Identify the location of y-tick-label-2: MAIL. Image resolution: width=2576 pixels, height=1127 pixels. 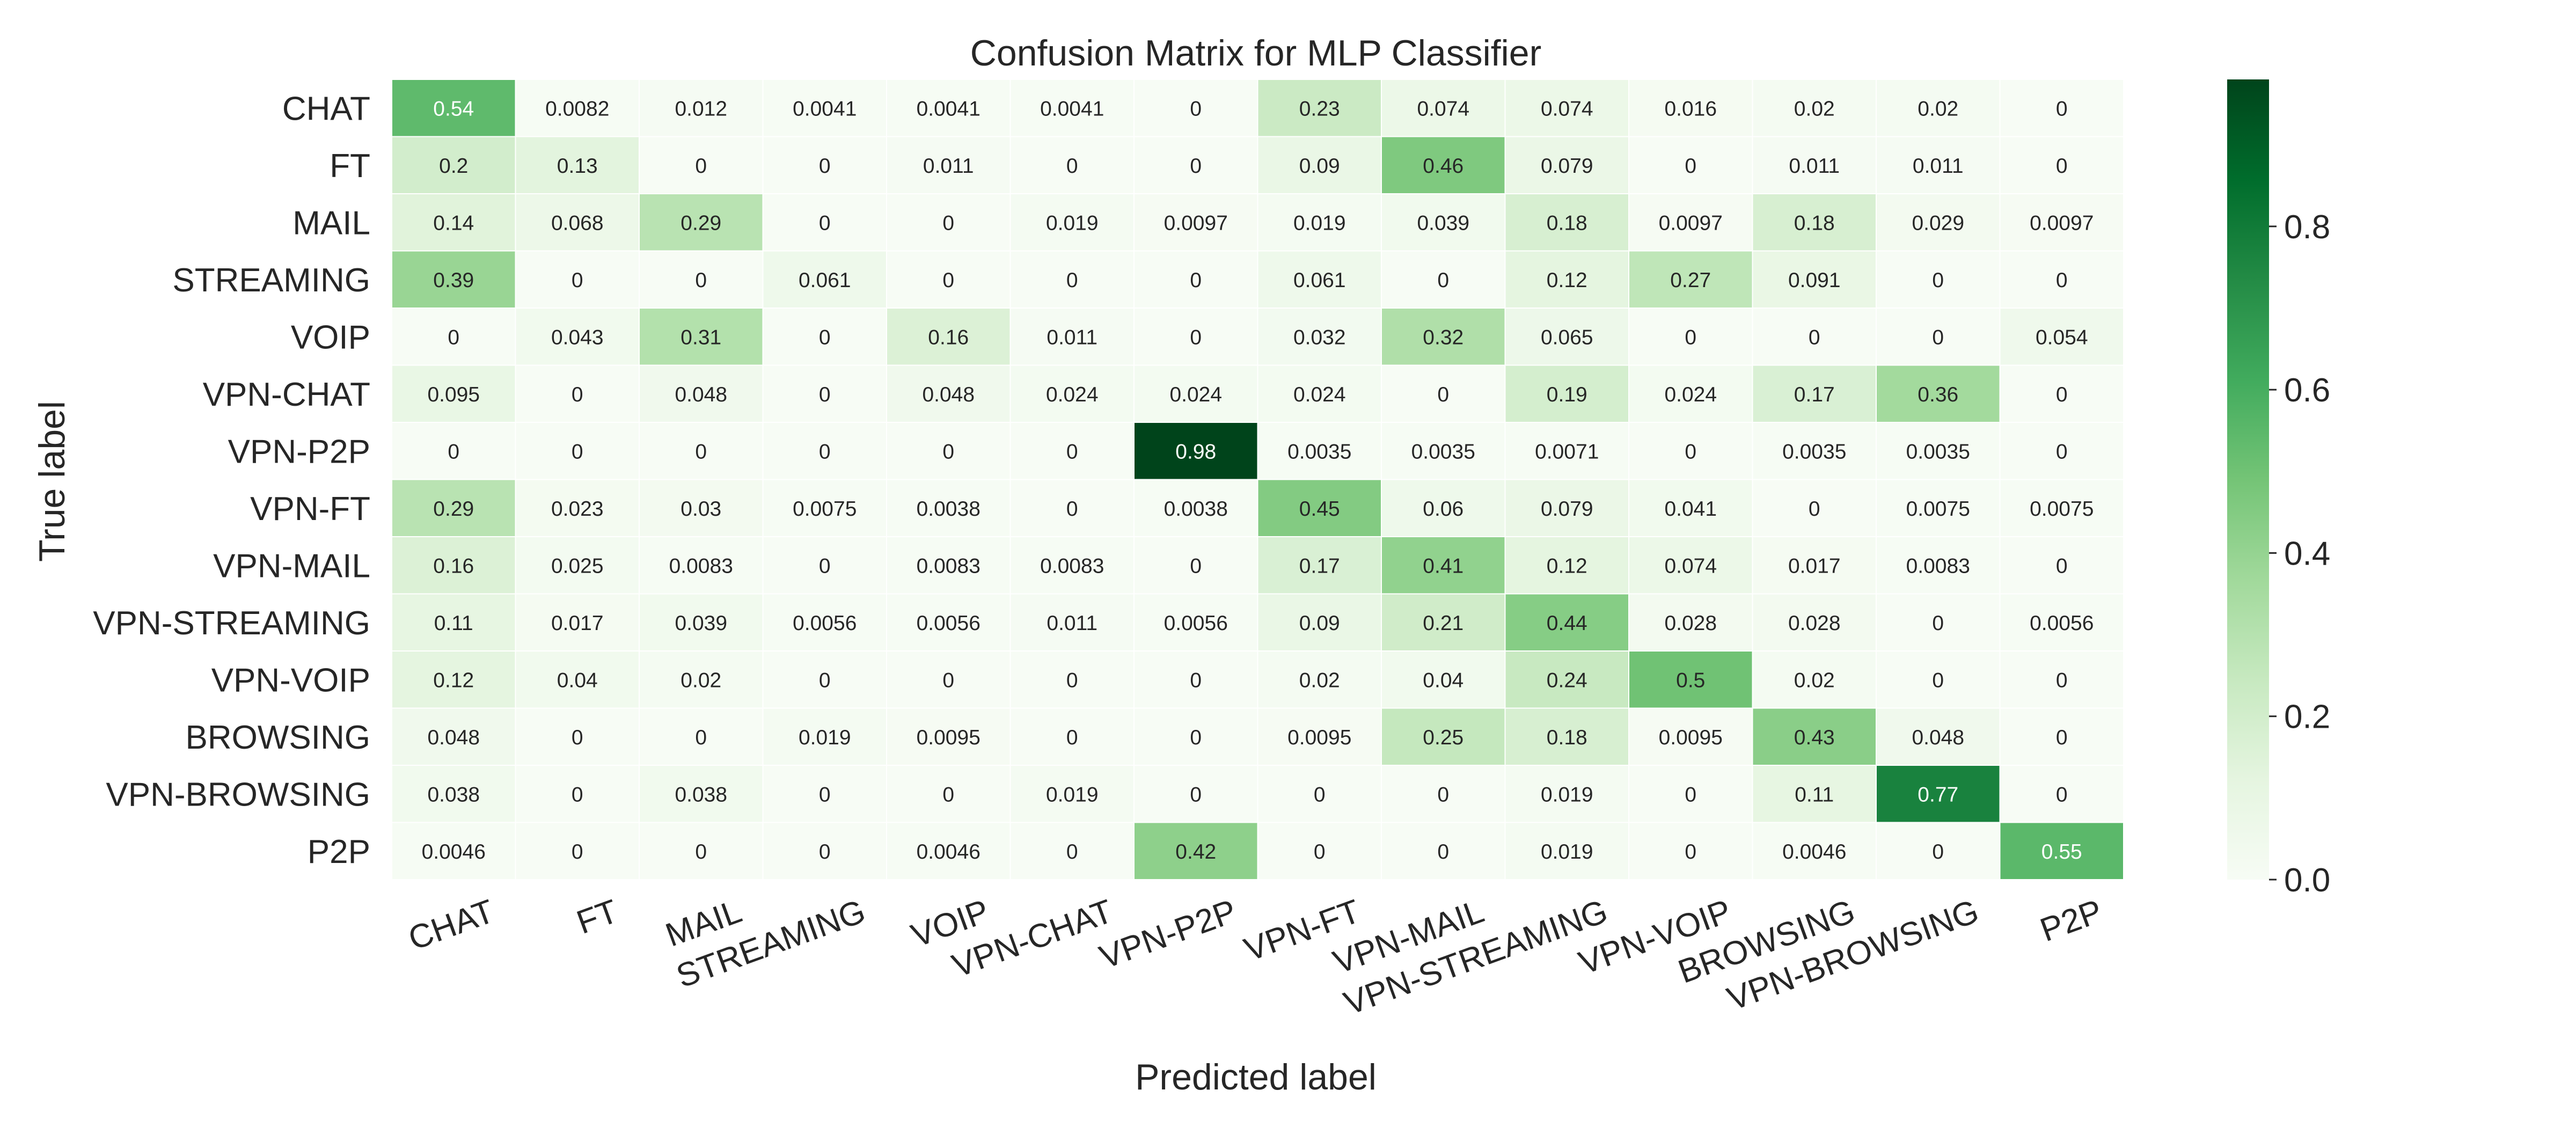
(331, 222).